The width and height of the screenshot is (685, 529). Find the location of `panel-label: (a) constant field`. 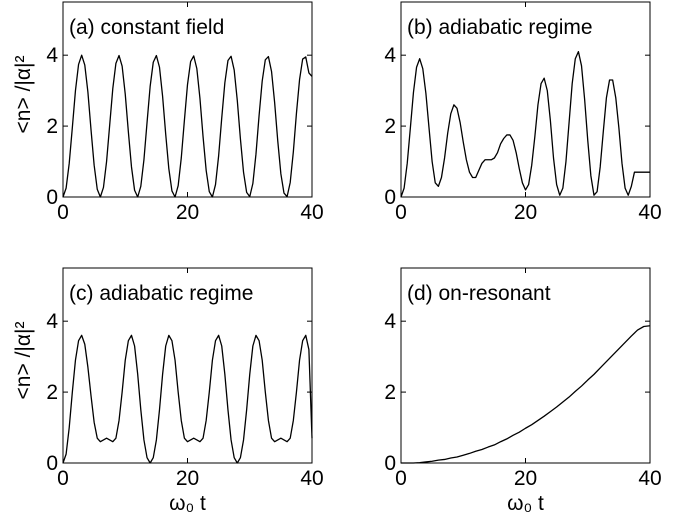

panel-label: (a) constant field is located at coordinates (146, 27).